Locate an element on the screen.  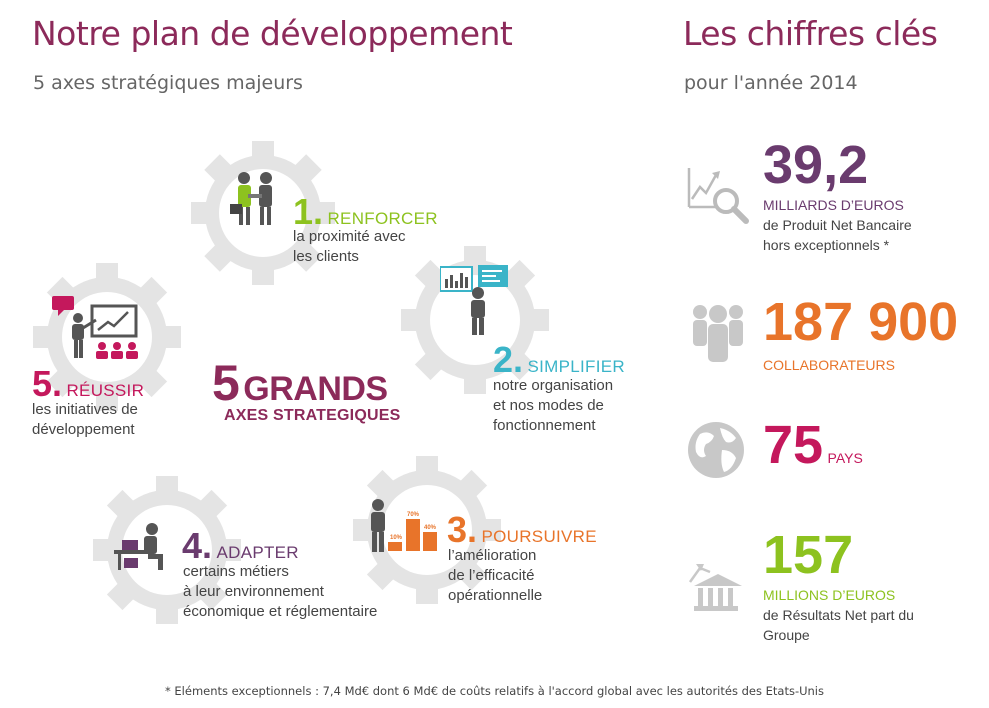
axis-5-heading: 5. RÉUSSIR is located at coordinates (88, 384).